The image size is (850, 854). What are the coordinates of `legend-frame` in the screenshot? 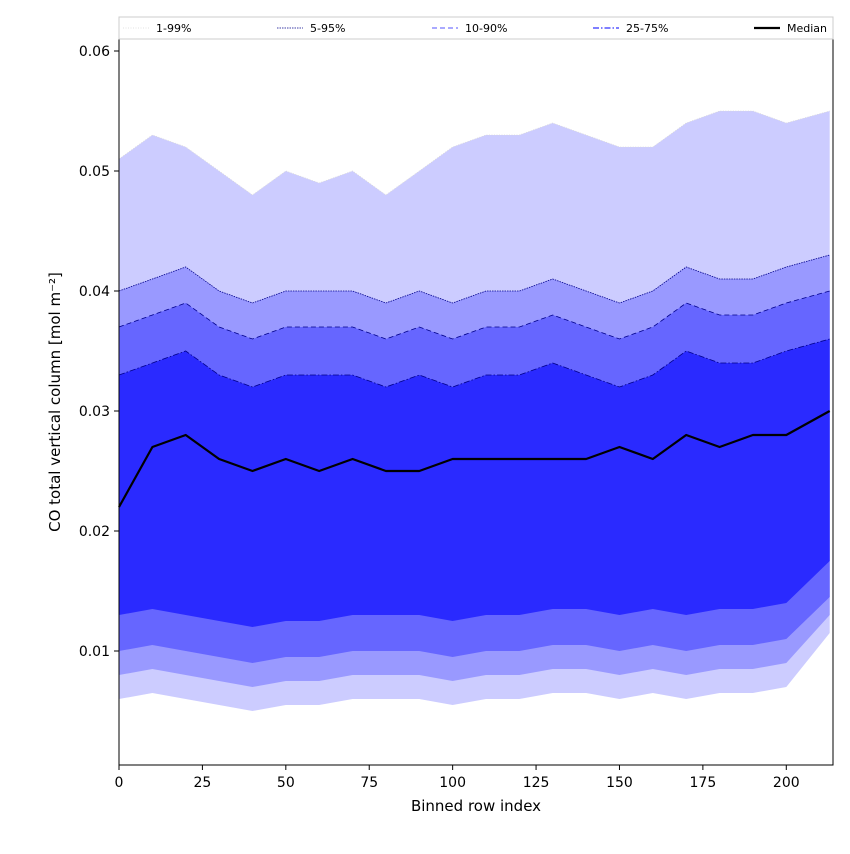 It's located at (476, 28).